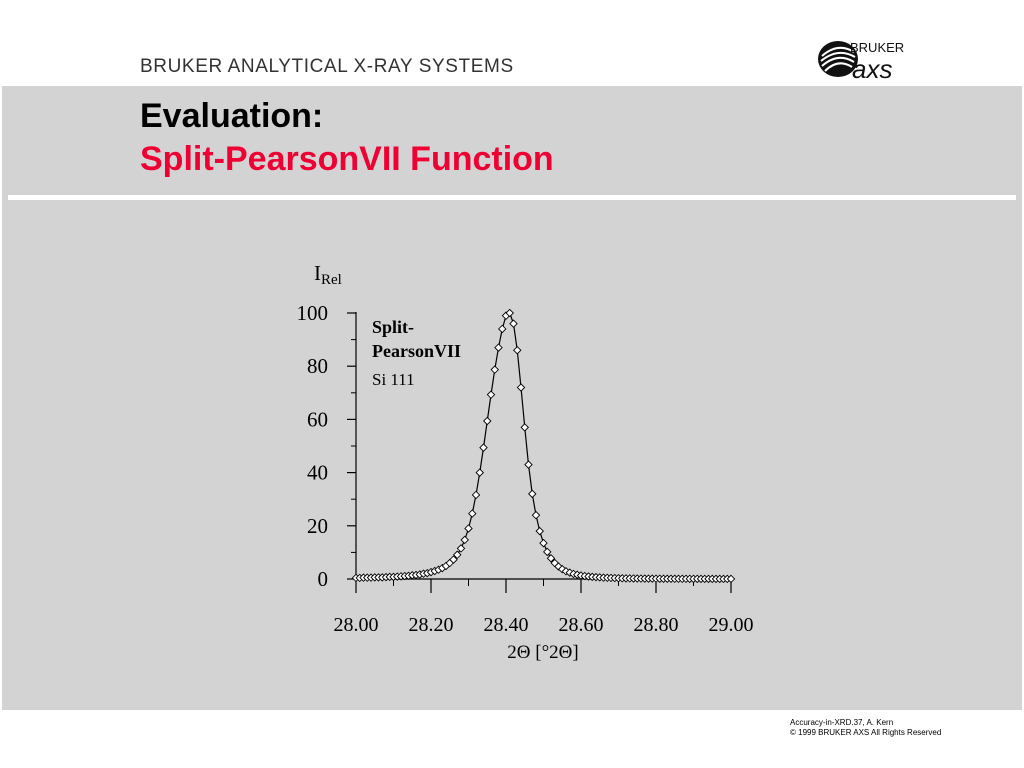  Describe the element at coordinates (416, 351) in the screenshot. I see `legend-line2: PearsonVII` at that location.